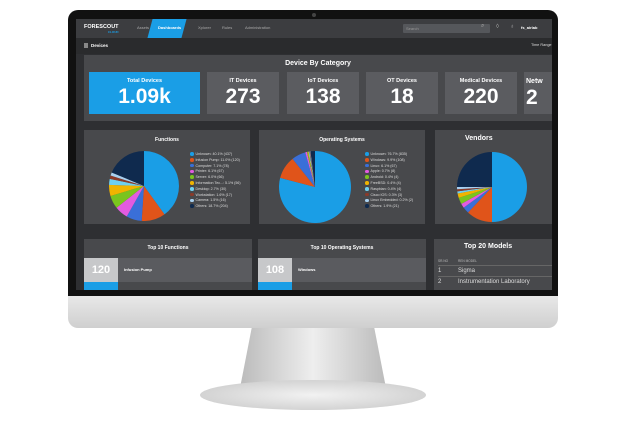 The image size is (628, 429). Describe the element at coordinates (323, 93) in the screenshot. I see `card-iot-devices: IoT Devices 138` at that location.